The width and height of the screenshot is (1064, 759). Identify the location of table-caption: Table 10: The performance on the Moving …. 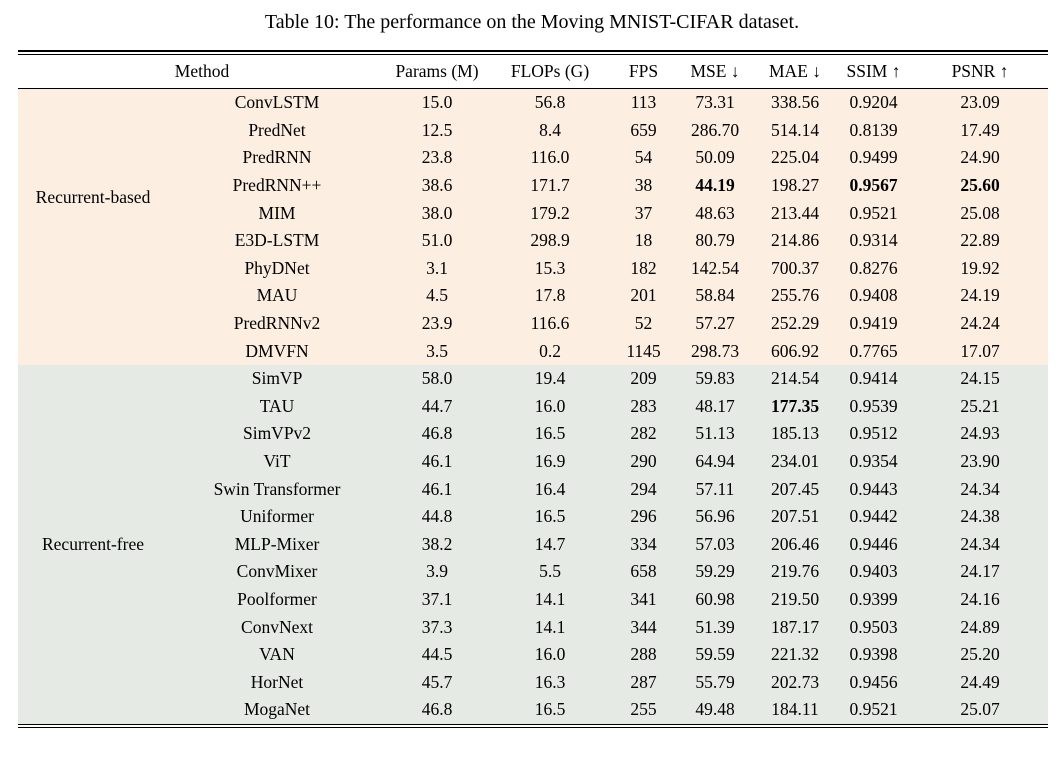
(532, 22).